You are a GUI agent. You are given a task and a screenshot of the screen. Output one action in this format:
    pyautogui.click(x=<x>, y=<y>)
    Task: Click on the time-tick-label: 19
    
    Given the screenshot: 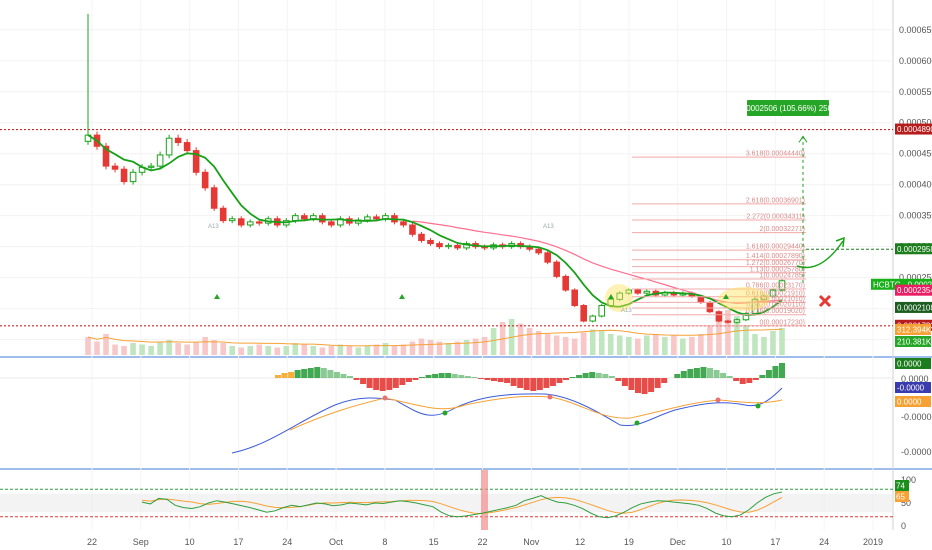 What is the action you would take?
    pyautogui.click(x=629, y=542)
    